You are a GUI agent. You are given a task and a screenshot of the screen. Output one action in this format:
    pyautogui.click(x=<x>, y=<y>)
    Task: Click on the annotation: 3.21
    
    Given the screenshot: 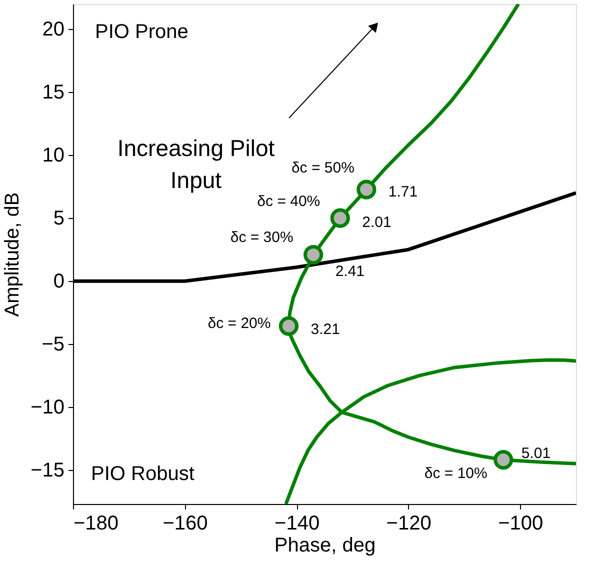 What is the action you would take?
    pyautogui.click(x=325, y=329)
    